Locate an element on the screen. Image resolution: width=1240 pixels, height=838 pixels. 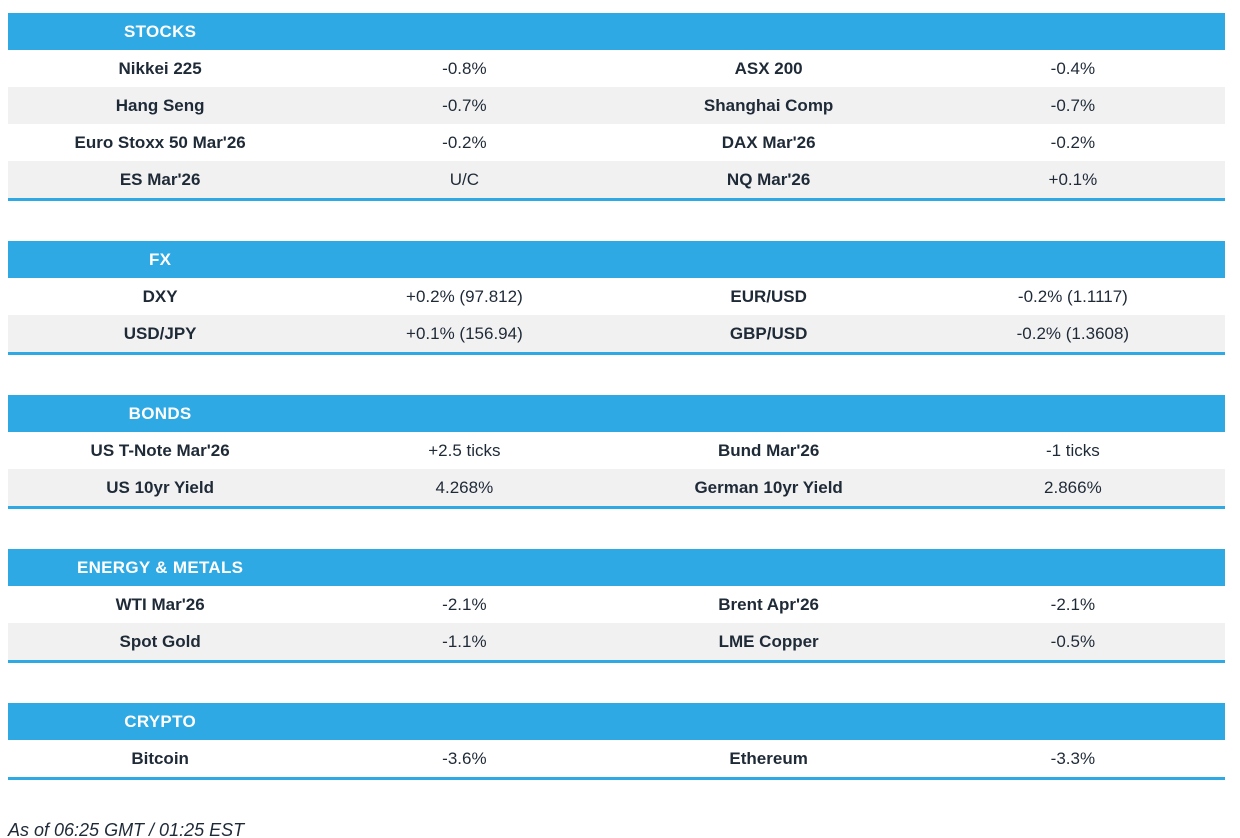
timestamp-footer: As of 06:25 GMT / 01:25 EST is located at coordinates (126, 829).